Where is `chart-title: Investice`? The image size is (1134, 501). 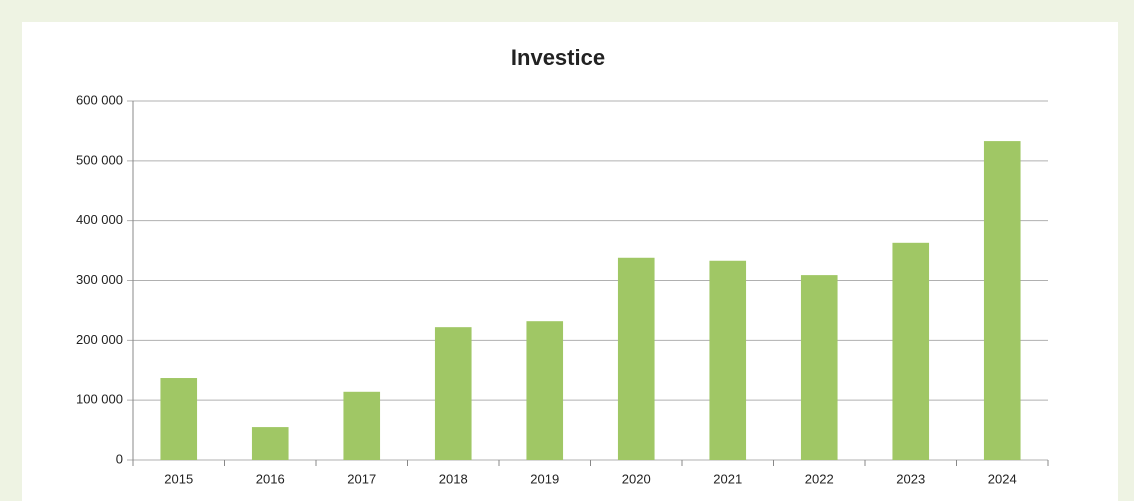 chart-title: Investice is located at coordinates (558, 57).